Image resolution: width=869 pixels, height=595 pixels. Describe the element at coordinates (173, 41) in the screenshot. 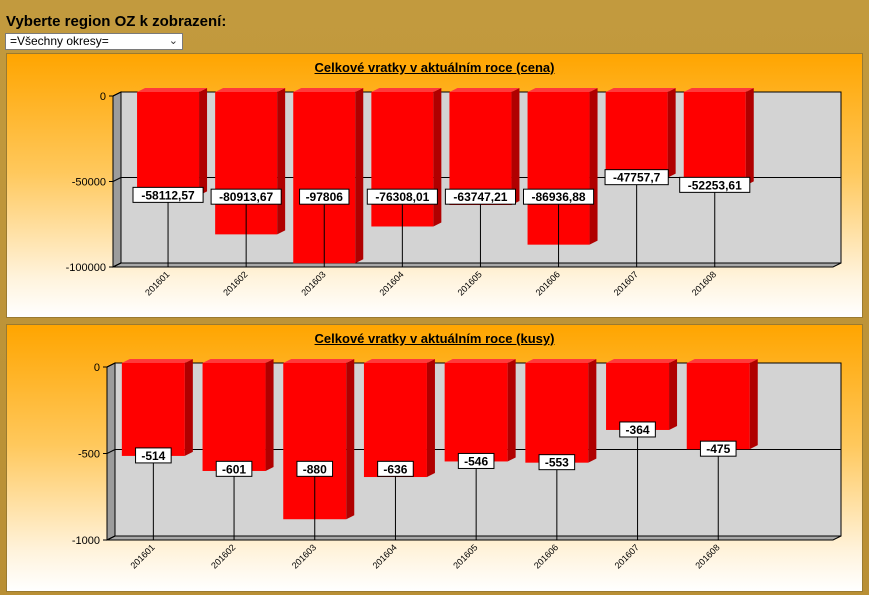

I see `chevron-down-icon: ⌄` at that location.